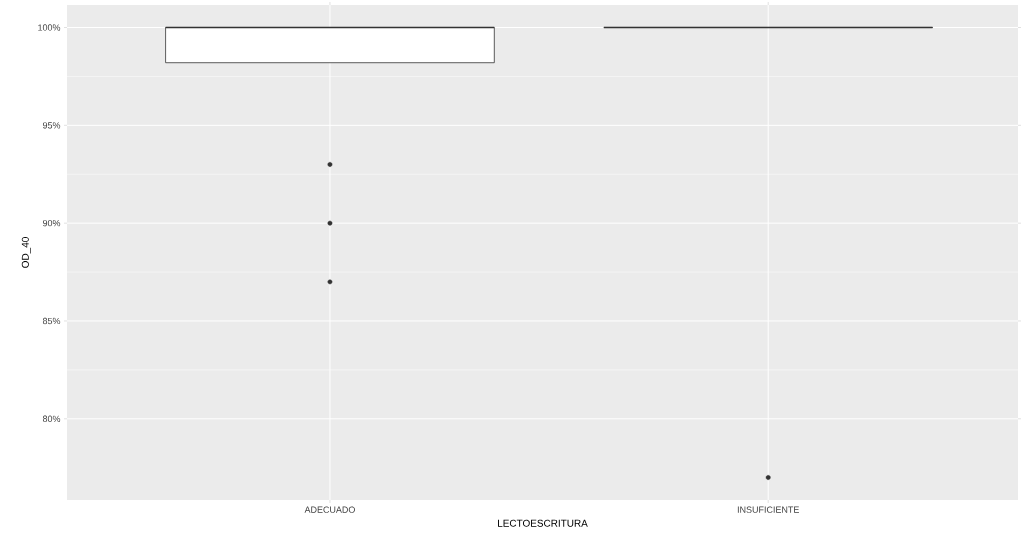 This screenshot has height=541, width=1022. Describe the element at coordinates (51, 223) in the screenshot. I see `y-tick-label: 90%` at that location.